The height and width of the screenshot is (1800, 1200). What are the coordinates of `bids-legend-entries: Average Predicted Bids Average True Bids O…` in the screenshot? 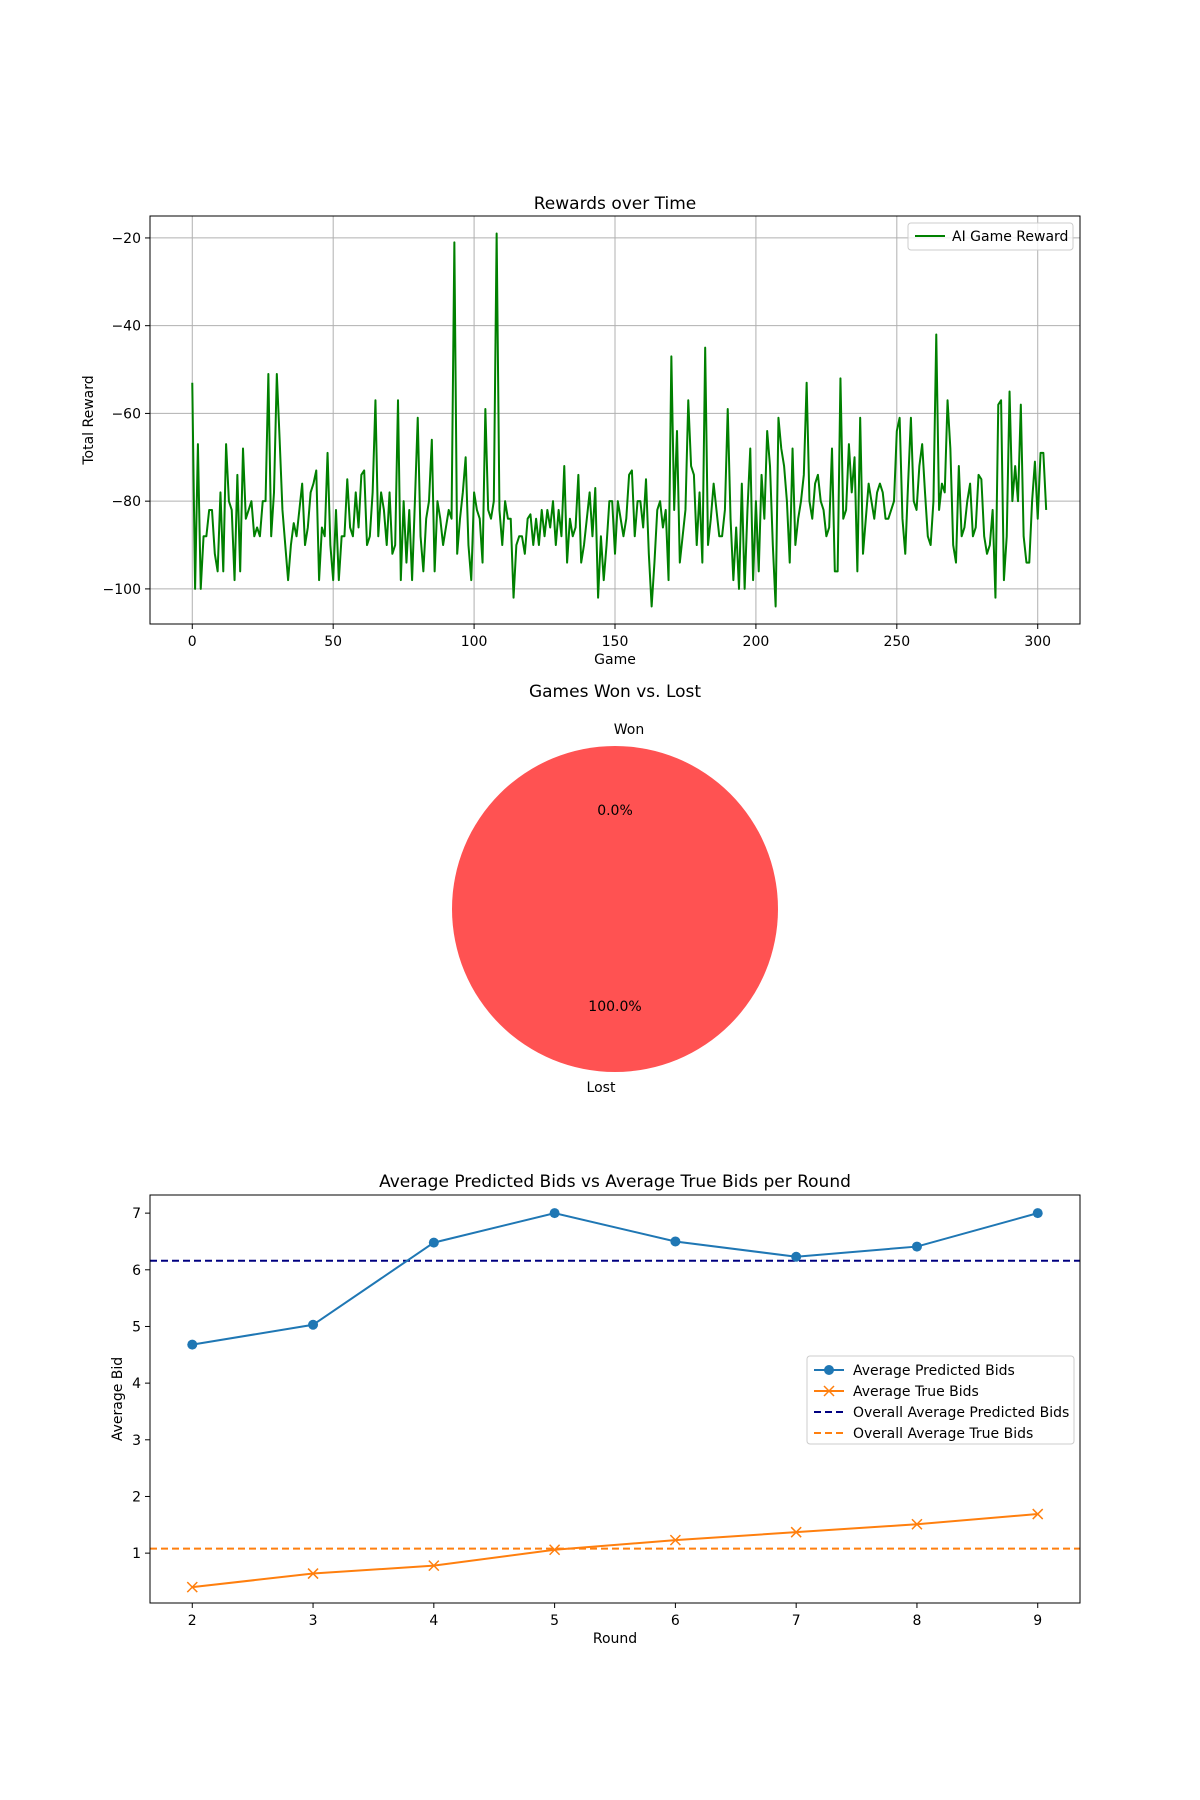 It's located at (941, 1402).